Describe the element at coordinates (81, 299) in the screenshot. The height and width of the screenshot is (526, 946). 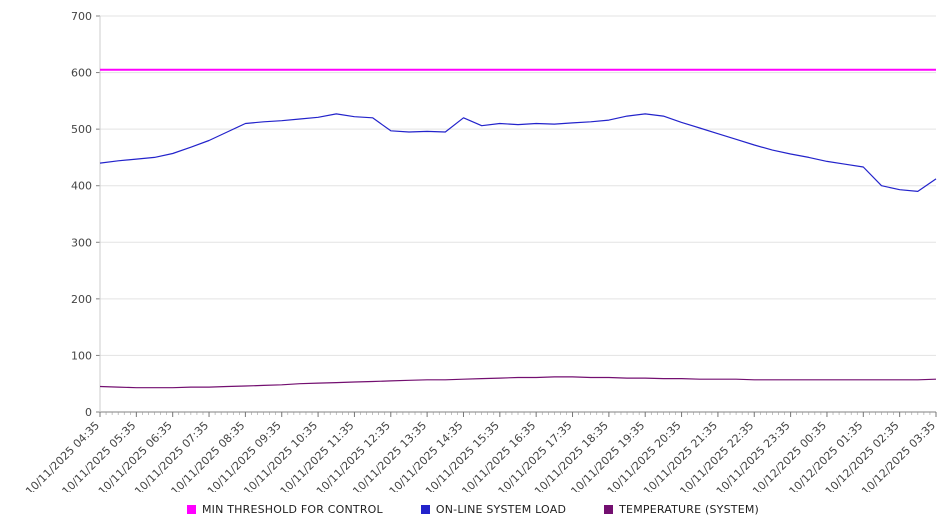
I see `svg-text: 200` at that location.